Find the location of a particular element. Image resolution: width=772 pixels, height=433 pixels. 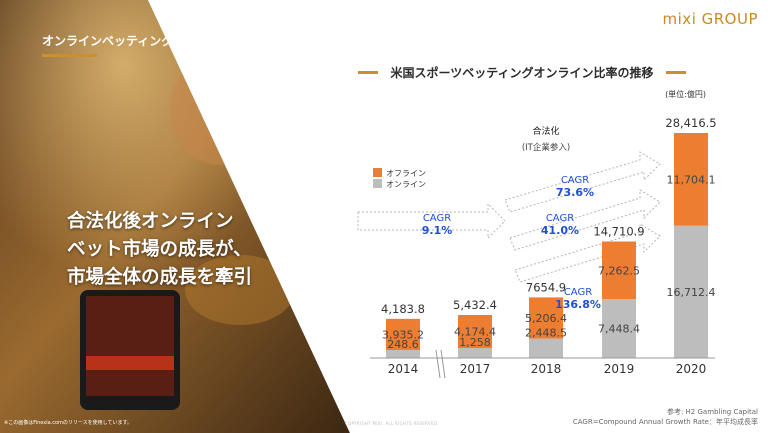

source-reference: 参考: H2 Gambling Capital is located at coordinates (712, 412).